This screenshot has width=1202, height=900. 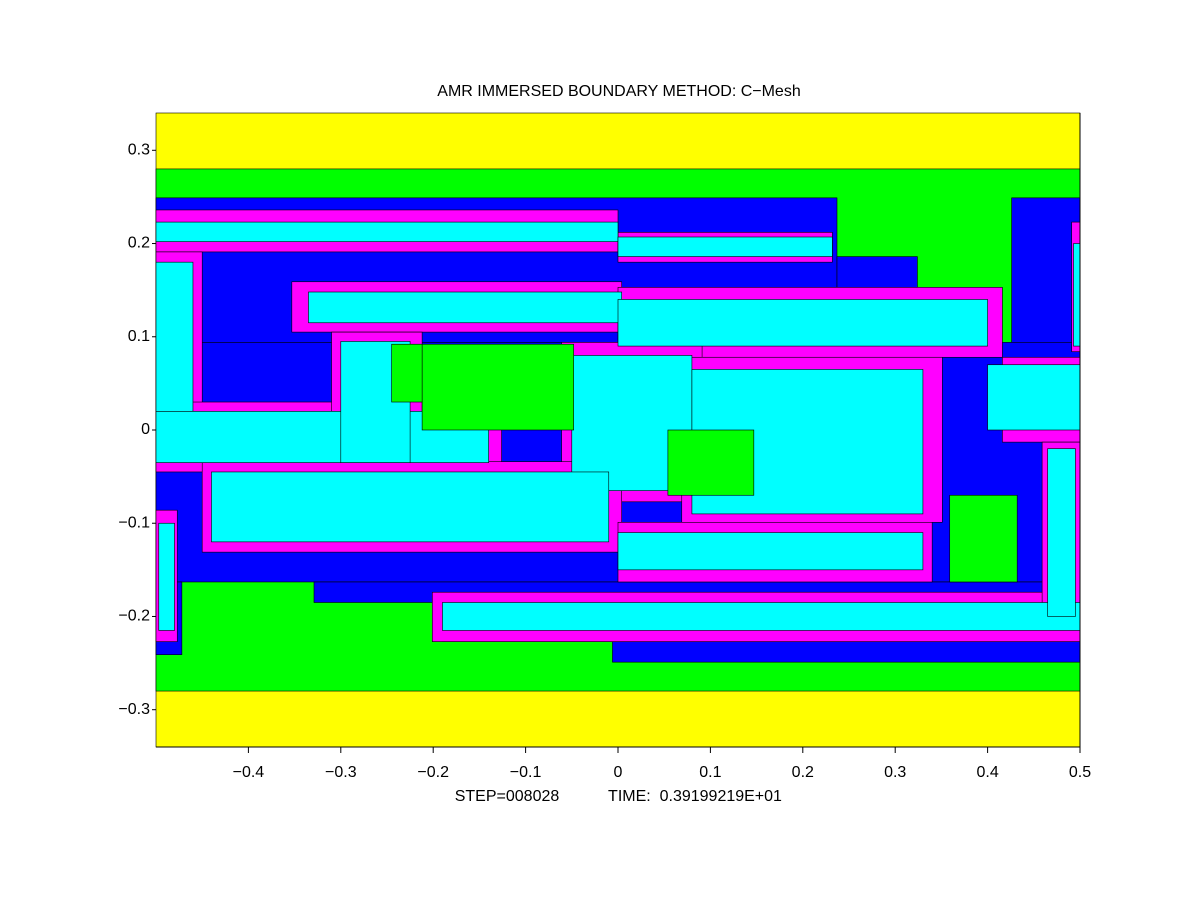 I want to click on y-tick-label: 0.3, so click(x=139, y=150).